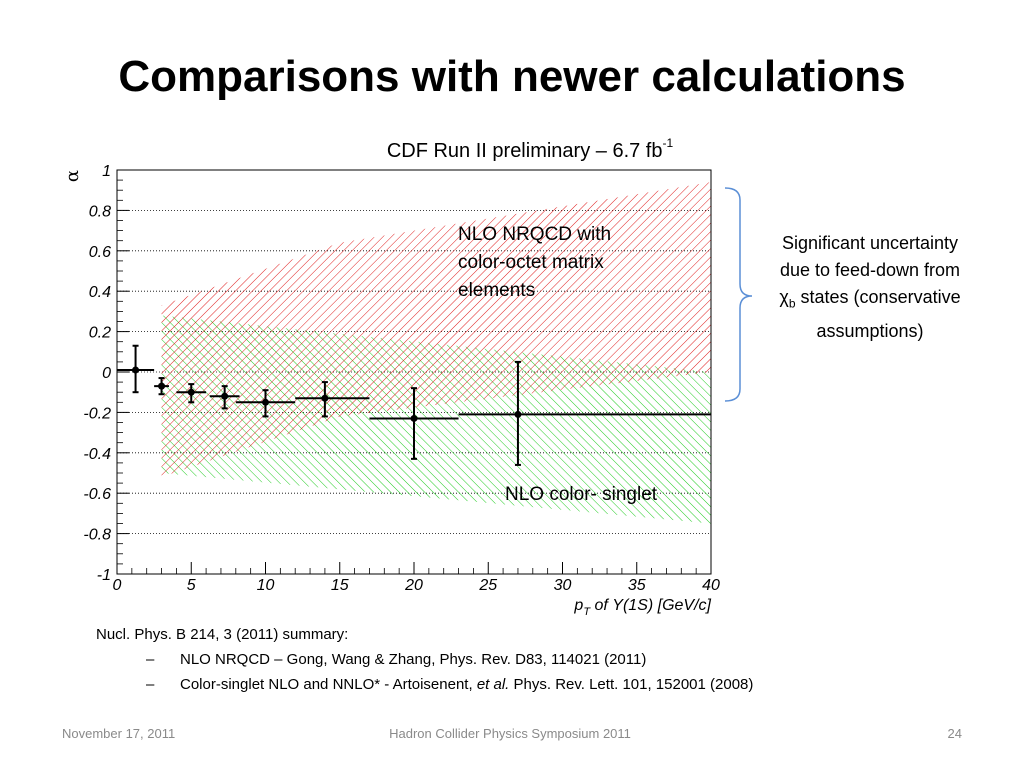 Image resolution: width=1024 pixels, height=768 pixels. Describe the element at coordinates (191, 585) in the screenshot. I see `x-tick-label: 5` at that location.